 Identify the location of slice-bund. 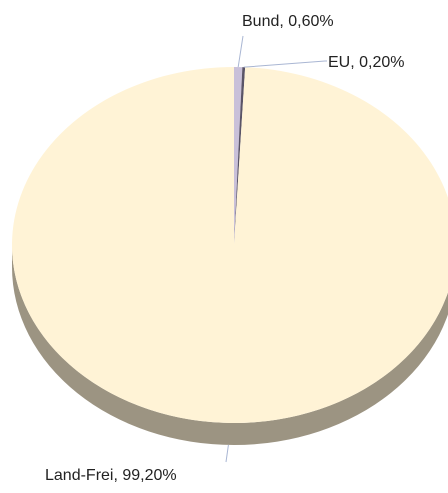
(238, 156).